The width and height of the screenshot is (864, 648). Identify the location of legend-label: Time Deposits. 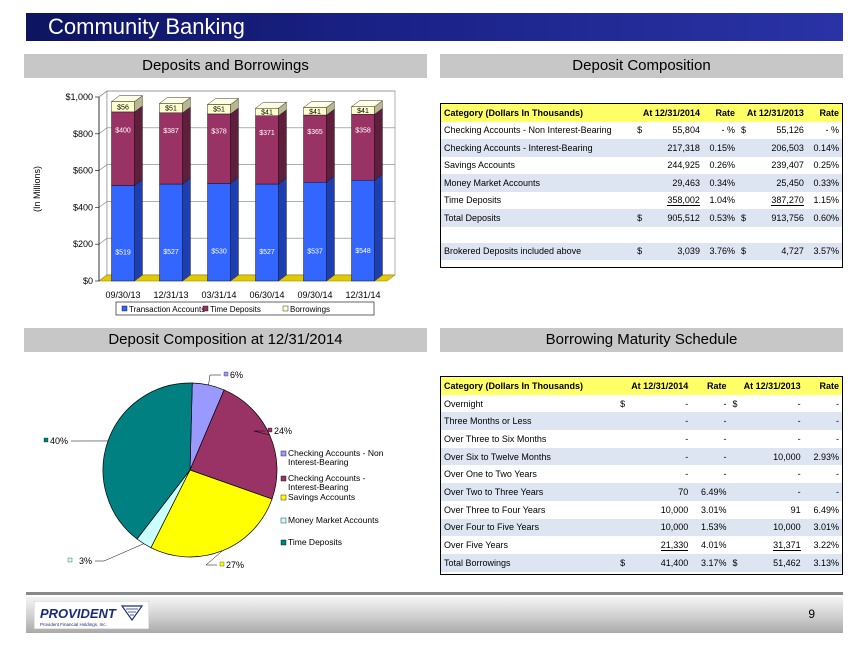
(235, 309).